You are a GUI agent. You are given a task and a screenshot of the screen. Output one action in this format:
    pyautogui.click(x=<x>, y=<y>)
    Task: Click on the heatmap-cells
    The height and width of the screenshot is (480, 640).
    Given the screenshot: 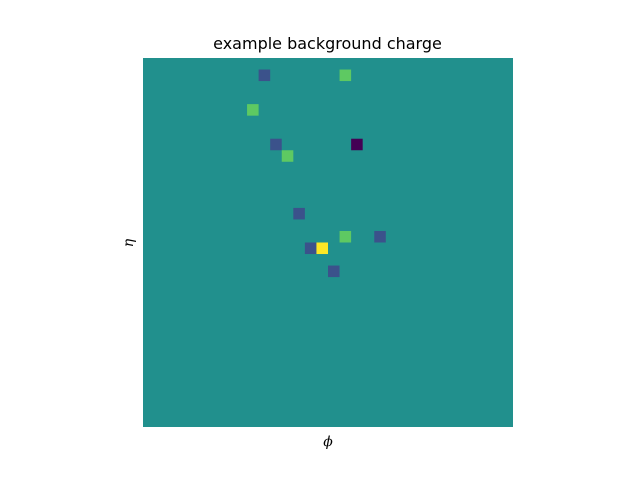 What is the action you would take?
    pyautogui.click(x=316, y=173)
    